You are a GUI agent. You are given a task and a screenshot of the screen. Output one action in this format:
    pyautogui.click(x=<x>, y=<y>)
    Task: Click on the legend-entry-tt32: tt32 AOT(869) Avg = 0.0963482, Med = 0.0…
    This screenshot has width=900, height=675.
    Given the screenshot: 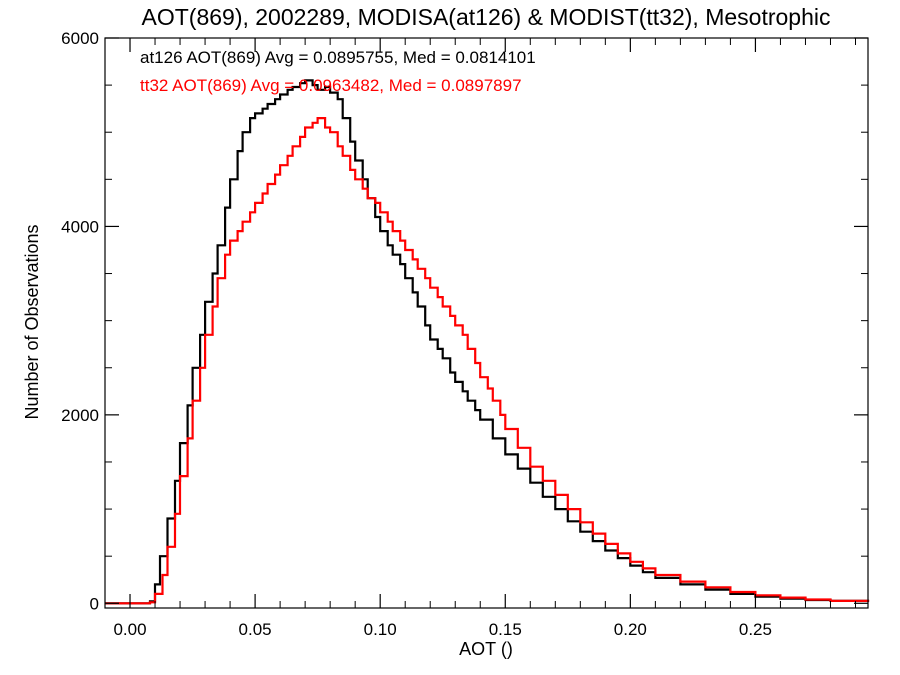 What is the action you would take?
    pyautogui.click(x=331, y=85)
    